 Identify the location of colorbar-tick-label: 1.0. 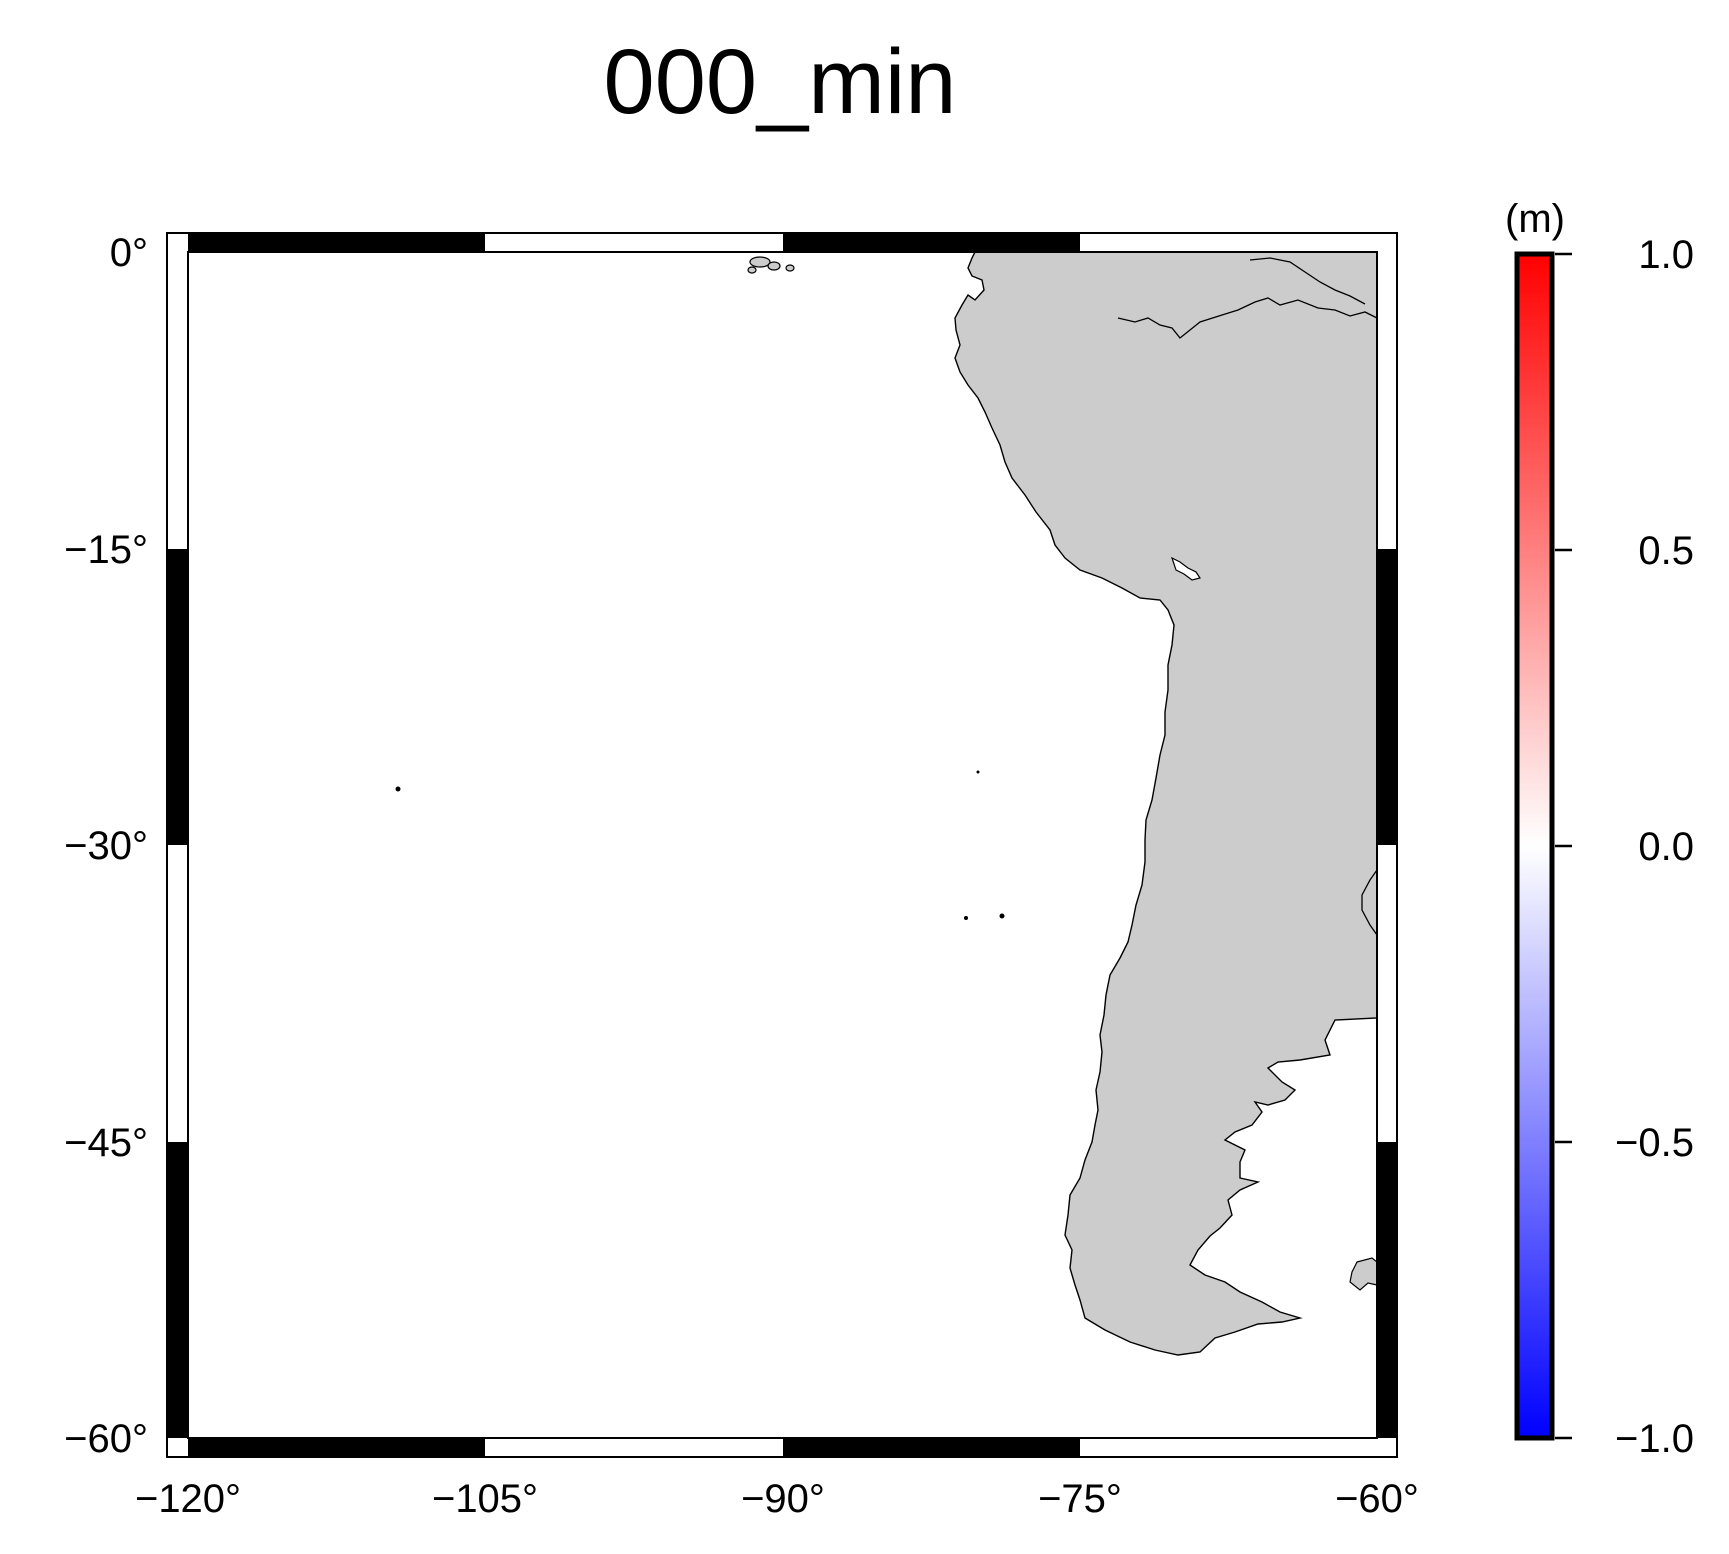
(1666, 255).